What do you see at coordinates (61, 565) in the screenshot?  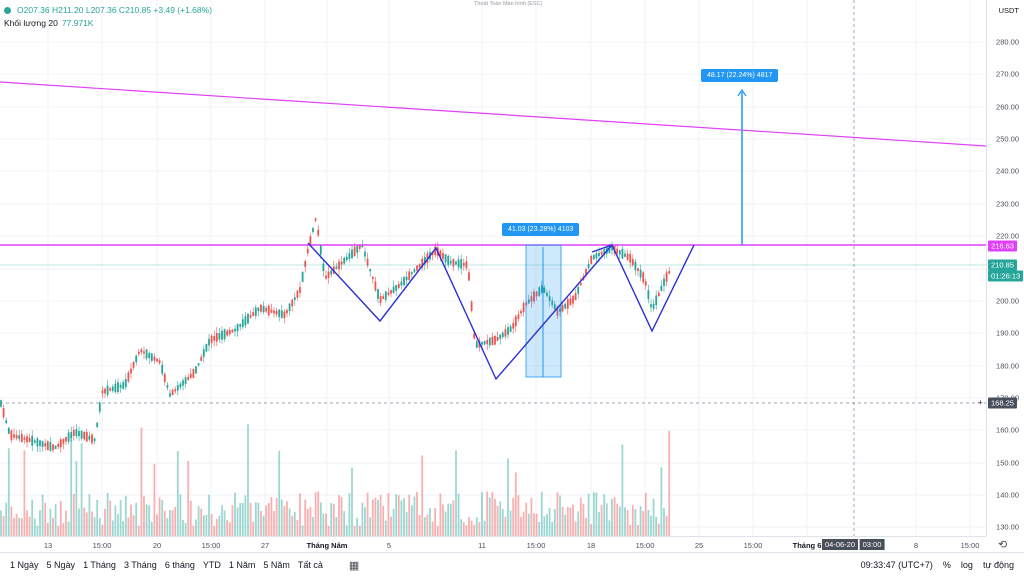 I see `range-5d-button: 5 Ngày` at bounding box center [61, 565].